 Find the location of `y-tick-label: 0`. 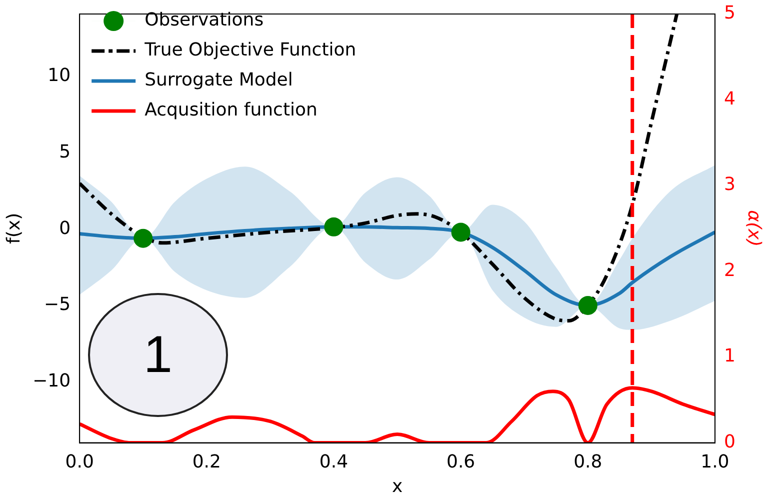

y-tick-label: 0 is located at coordinates (65, 228).